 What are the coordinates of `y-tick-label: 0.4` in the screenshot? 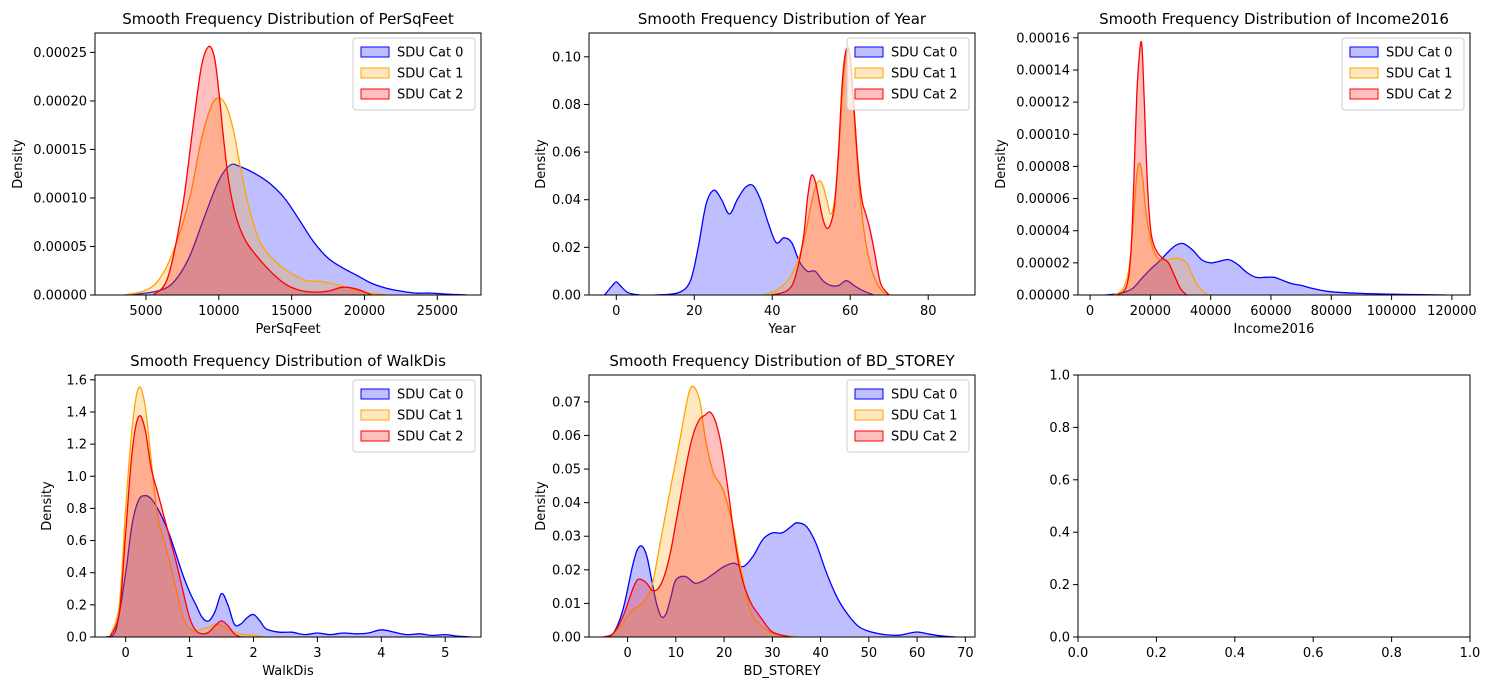 It's located at (1059, 533).